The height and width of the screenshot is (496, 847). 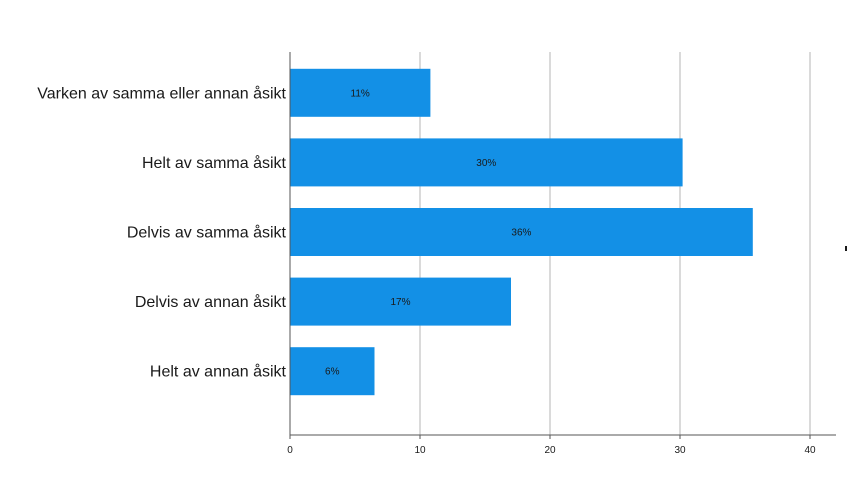 I want to click on data-label: 6%, so click(x=332, y=372).